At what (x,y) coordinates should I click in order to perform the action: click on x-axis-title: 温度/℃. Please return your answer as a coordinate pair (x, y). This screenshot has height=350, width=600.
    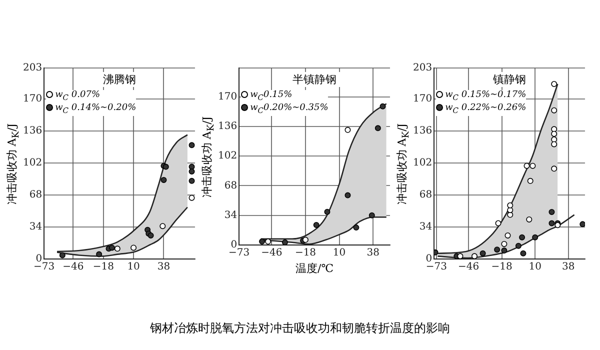
    Looking at the image, I should click on (315, 268).